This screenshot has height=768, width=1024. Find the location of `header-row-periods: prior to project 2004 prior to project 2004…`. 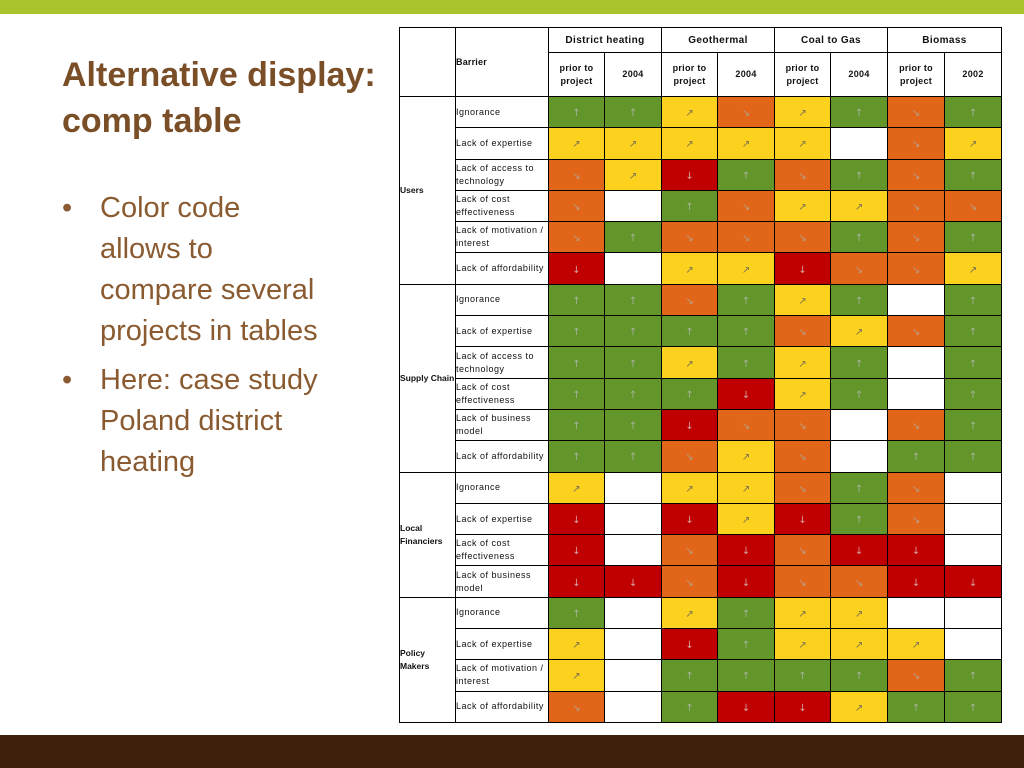

header-row-periods: prior to project 2004 prior to project 2004… is located at coordinates (701, 74).